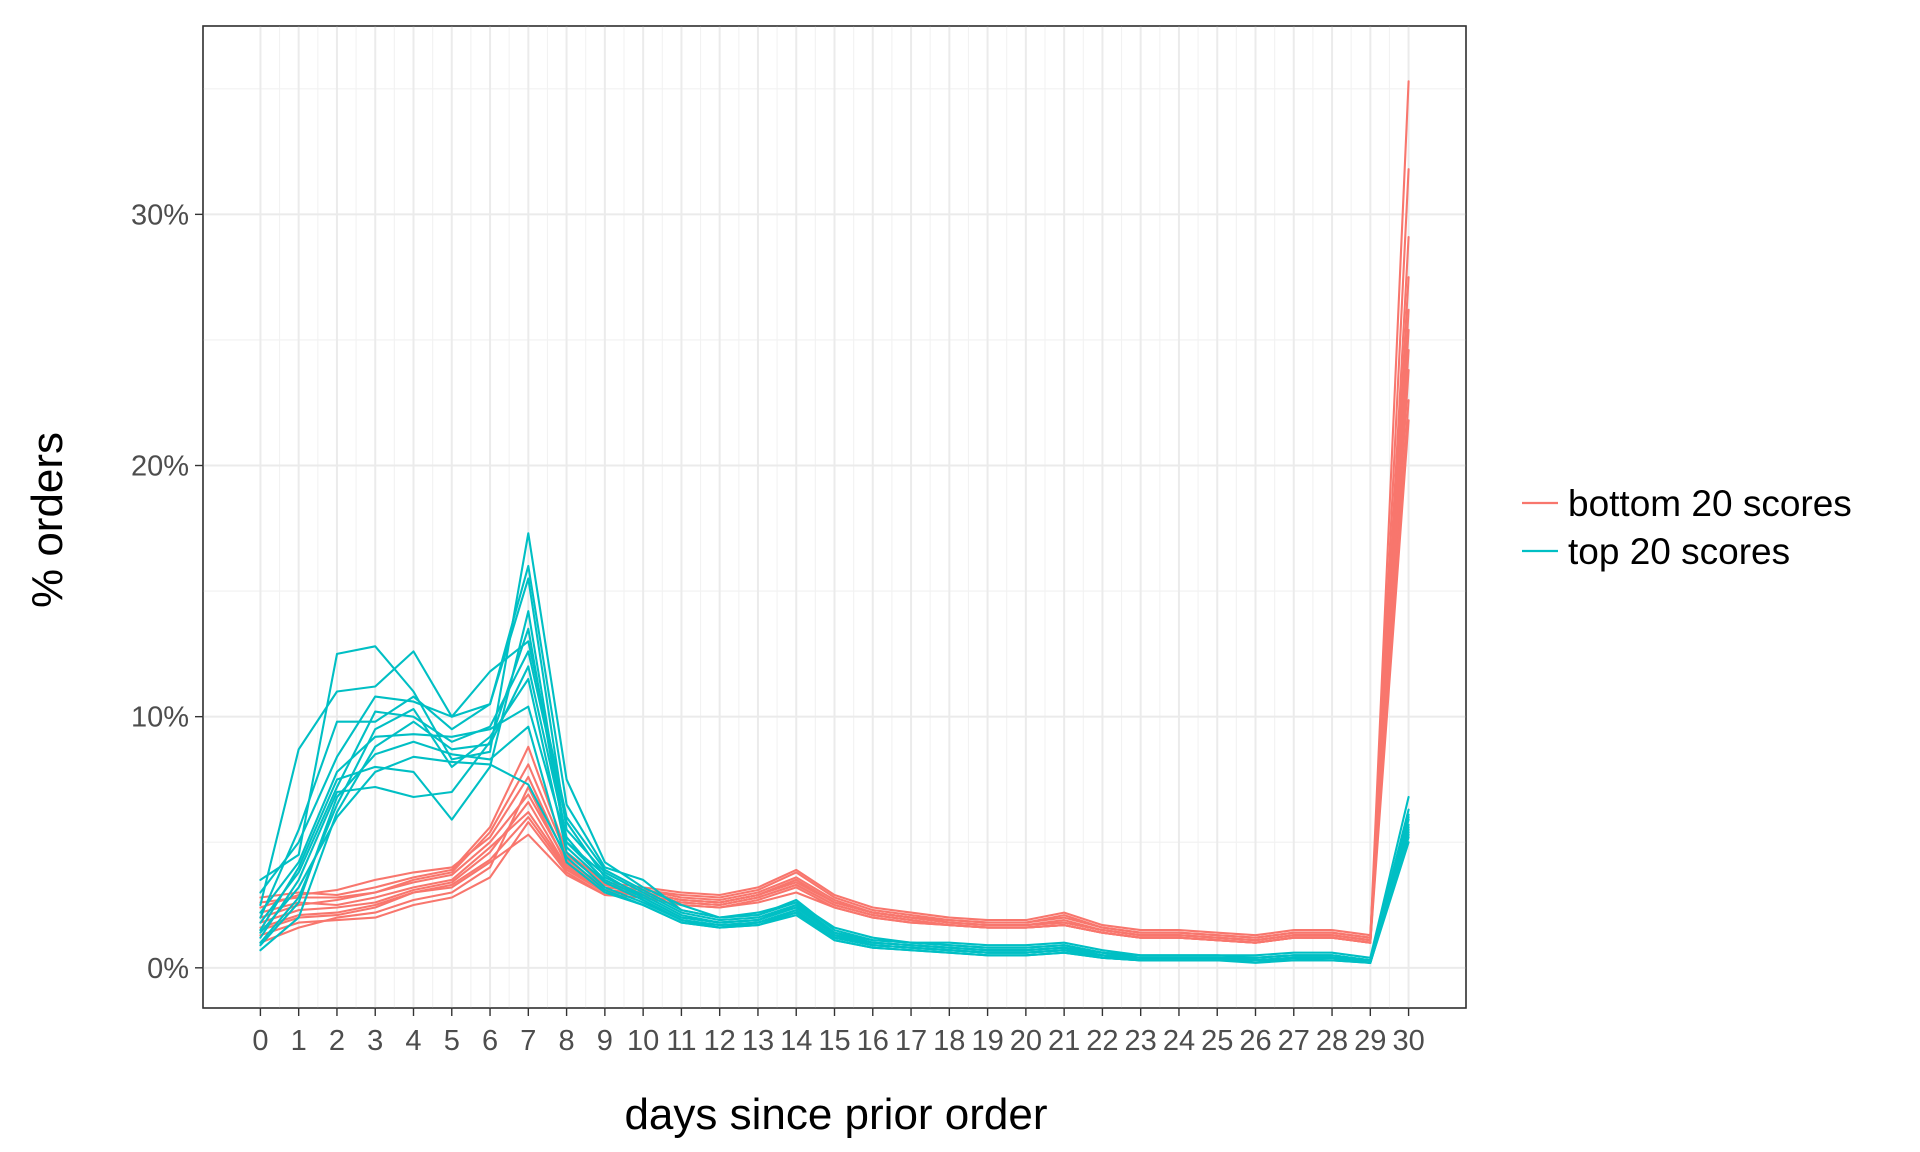 Image resolution: width=1920 pixels, height=1152 pixels. Describe the element at coordinates (452, 1041) in the screenshot. I see `x-tick-label: 5` at that location.